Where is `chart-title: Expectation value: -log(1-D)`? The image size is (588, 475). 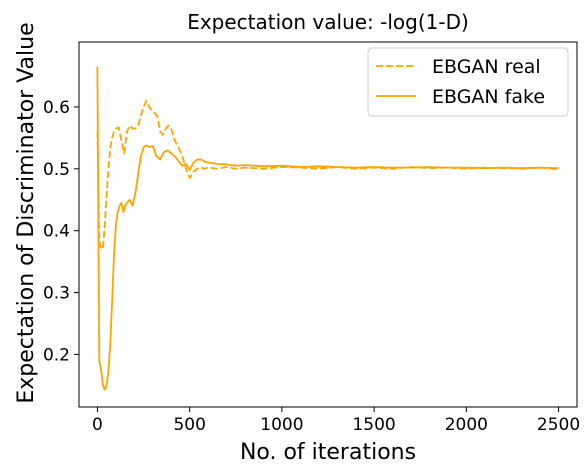
chart-title: Expectation value: -log(1-D) is located at coordinates (328, 22).